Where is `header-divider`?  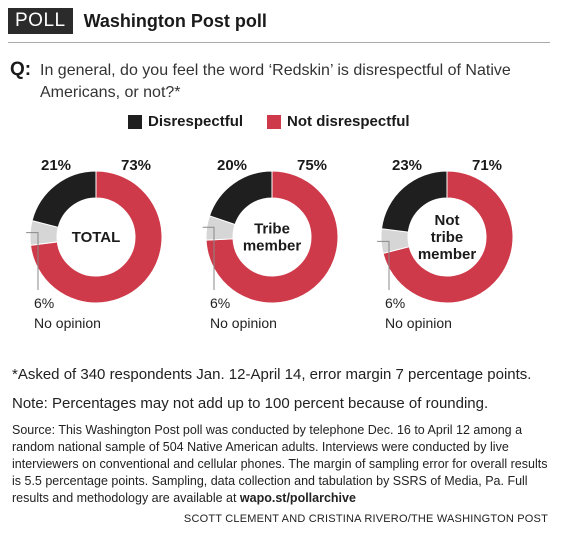
header-divider is located at coordinates (279, 42).